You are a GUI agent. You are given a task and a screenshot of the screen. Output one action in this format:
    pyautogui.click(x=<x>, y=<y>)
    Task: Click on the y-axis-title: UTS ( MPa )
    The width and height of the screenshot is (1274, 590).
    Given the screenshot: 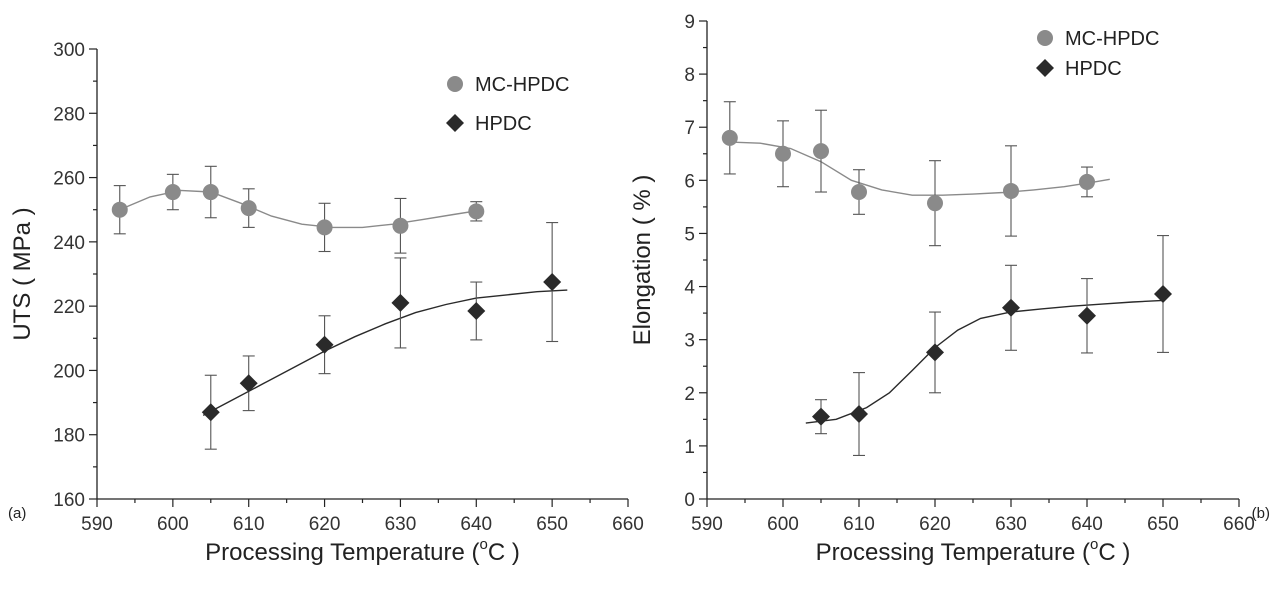 What is the action you would take?
    pyautogui.click(x=22, y=273)
    